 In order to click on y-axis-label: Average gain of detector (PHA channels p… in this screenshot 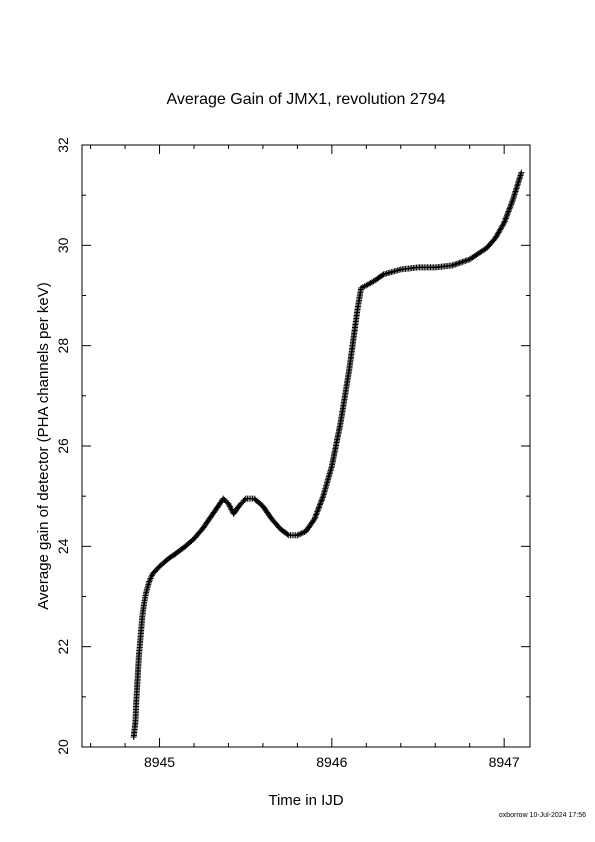, I will do `click(43, 445)`.